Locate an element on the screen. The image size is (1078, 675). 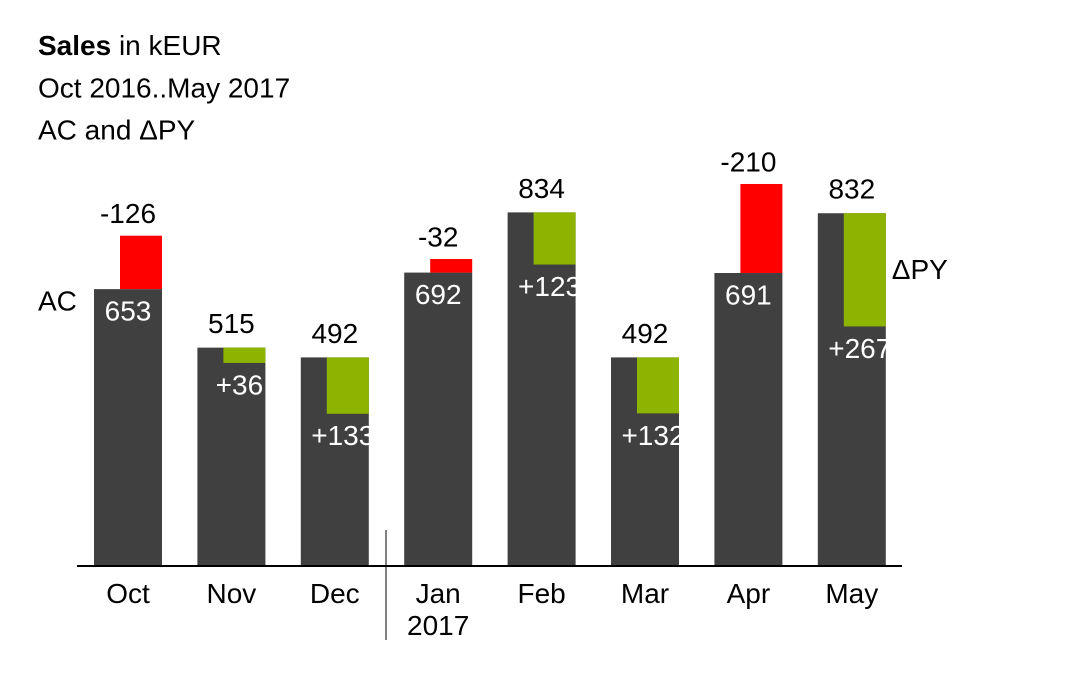
ac-label: 832 is located at coordinates (851, 189).